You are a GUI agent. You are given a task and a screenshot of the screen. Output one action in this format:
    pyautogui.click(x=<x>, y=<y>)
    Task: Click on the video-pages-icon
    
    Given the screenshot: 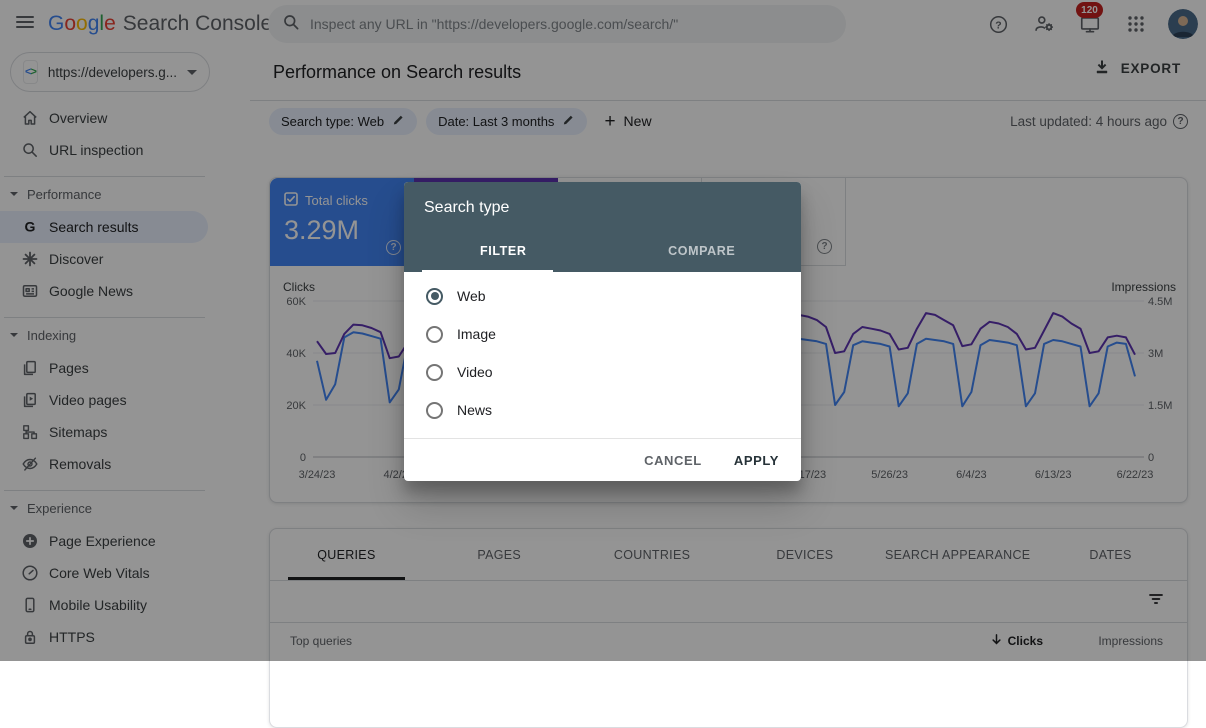 What is the action you would take?
    pyautogui.click(x=30, y=400)
    